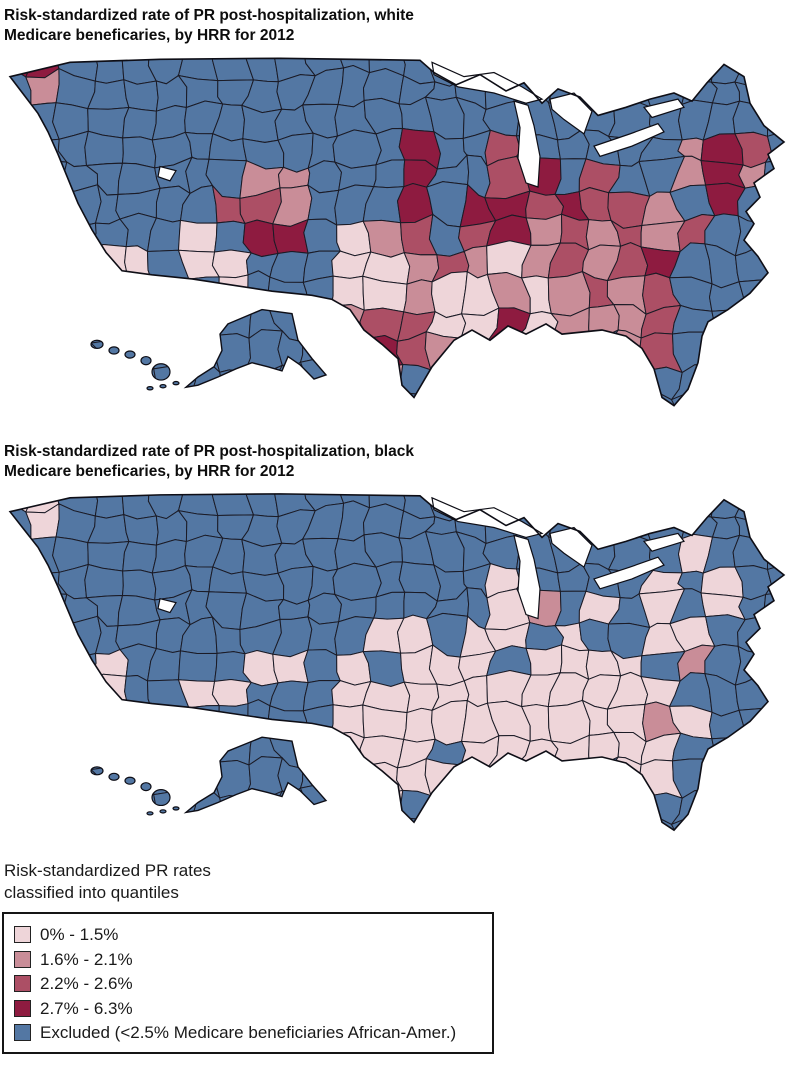 The width and height of the screenshot is (800, 1066). Describe the element at coordinates (149, 471) in the screenshot. I see `map-title-black-line2: Medicare beneficaries, by HRR for 2012` at that location.